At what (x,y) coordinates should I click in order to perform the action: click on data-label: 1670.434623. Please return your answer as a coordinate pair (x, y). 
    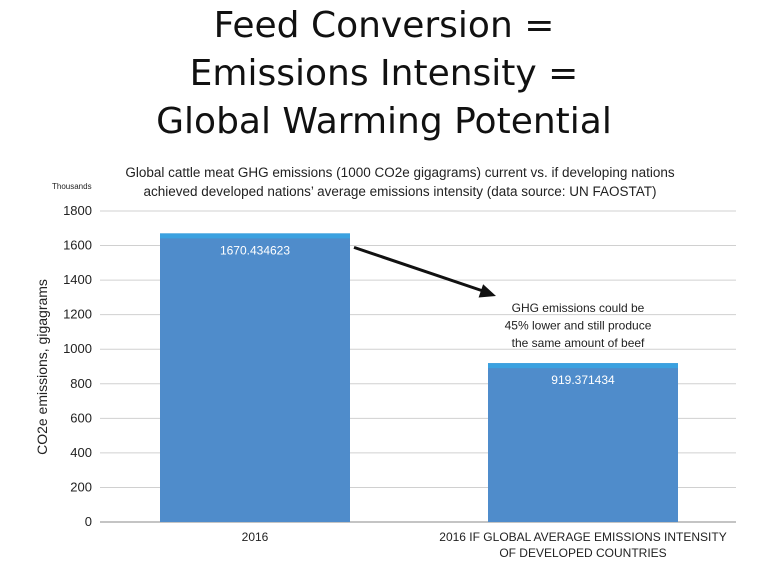
    Looking at the image, I should click on (255, 250).